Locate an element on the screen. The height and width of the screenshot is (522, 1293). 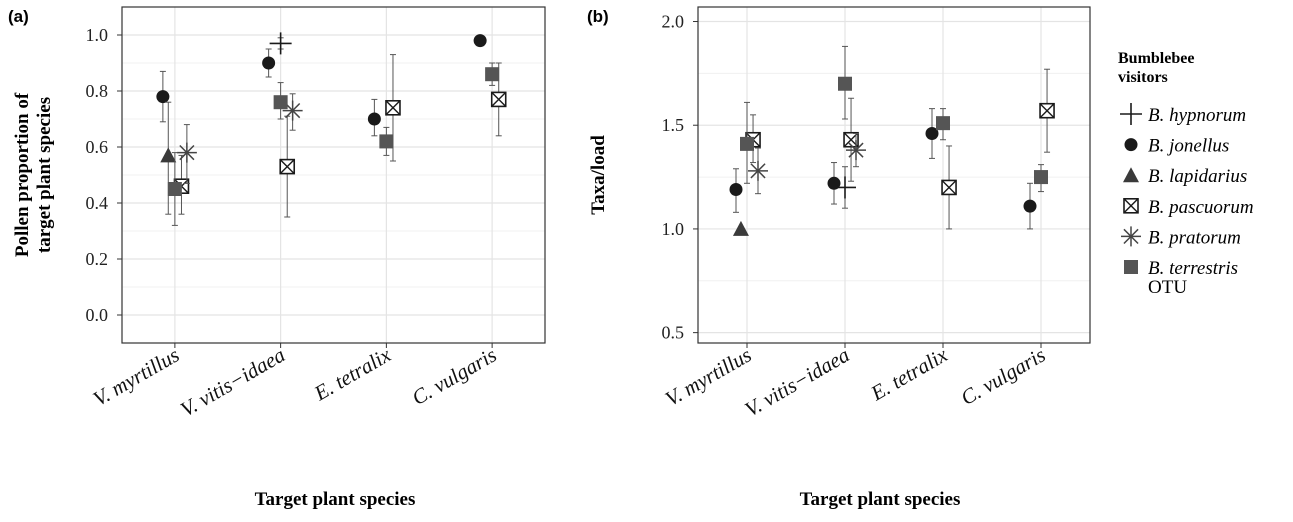
series-b-lapidarius is located at coordinates (740, 228).